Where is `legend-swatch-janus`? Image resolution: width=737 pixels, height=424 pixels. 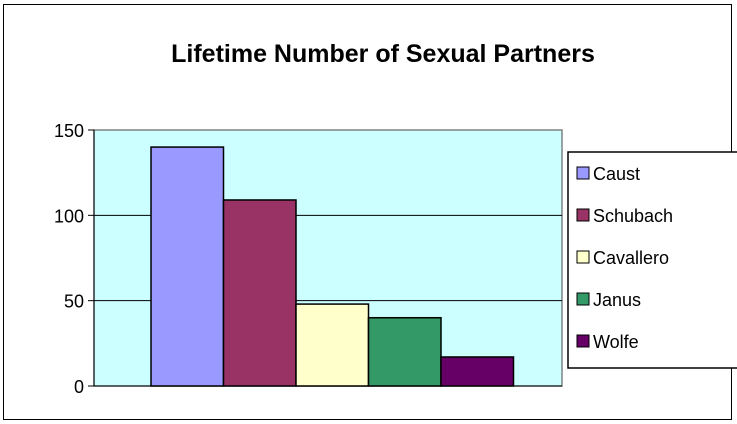 legend-swatch-janus is located at coordinates (583, 299).